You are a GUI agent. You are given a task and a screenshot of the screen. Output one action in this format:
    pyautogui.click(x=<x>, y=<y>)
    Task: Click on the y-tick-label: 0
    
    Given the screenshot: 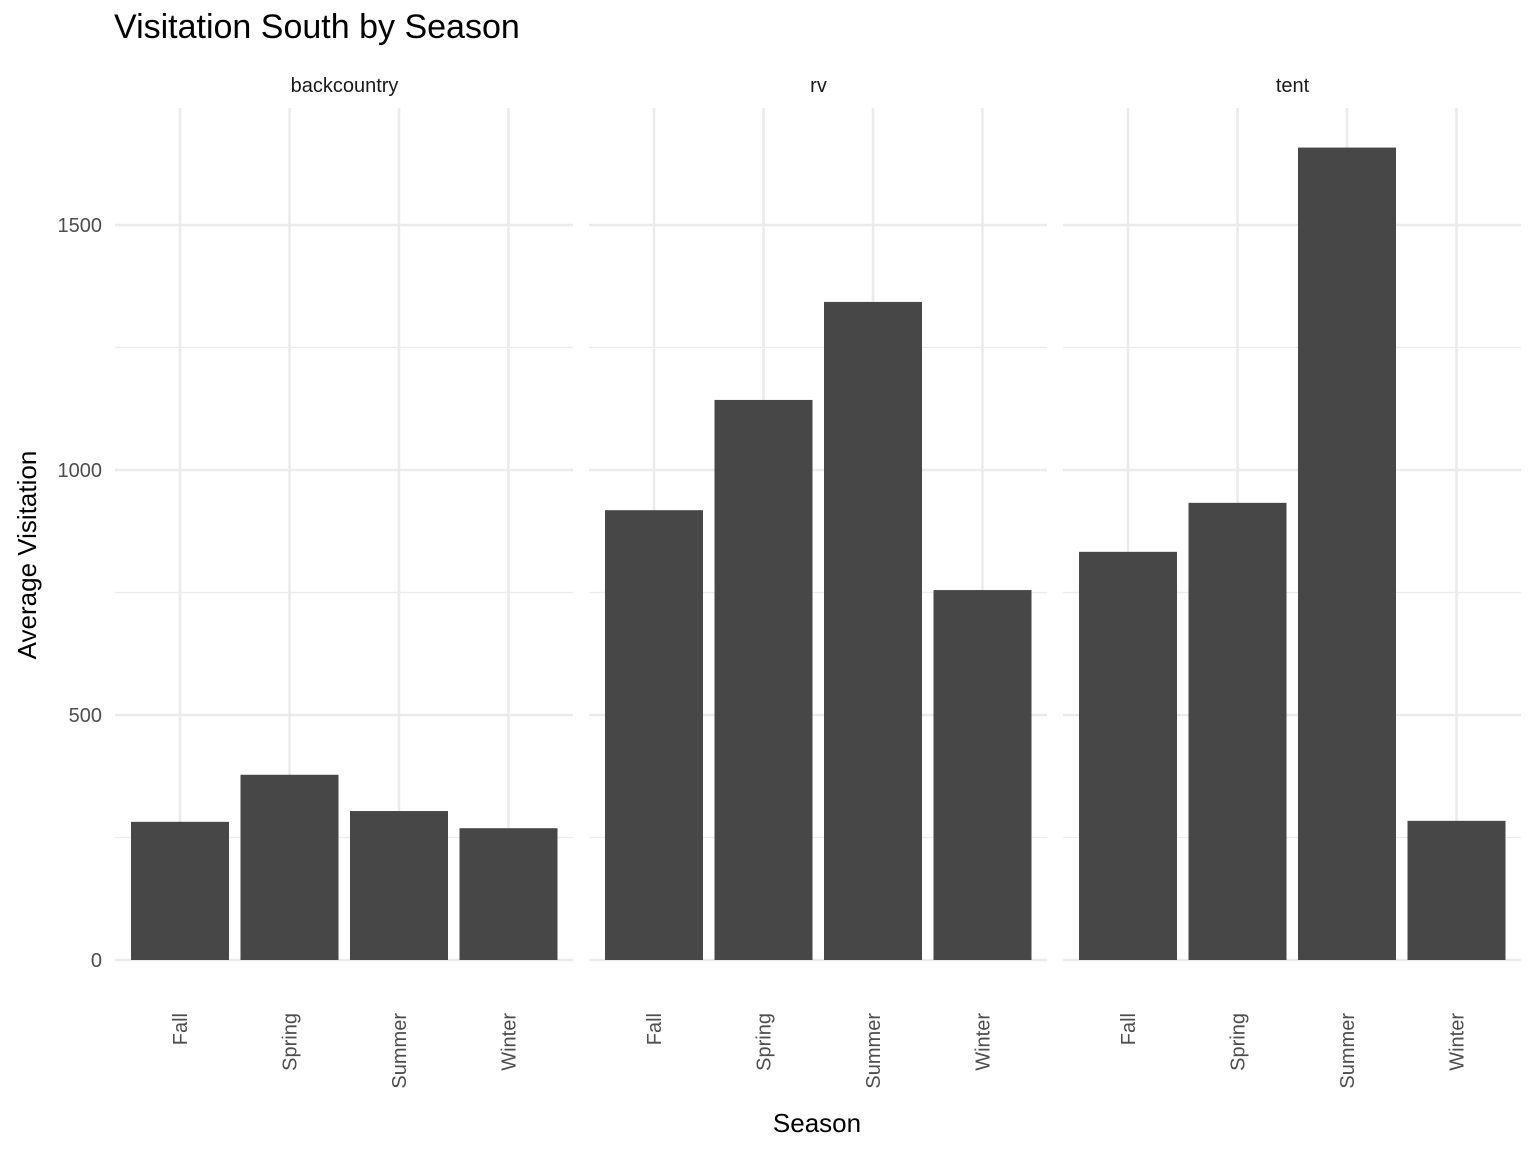 What is the action you would take?
    pyautogui.click(x=96, y=961)
    